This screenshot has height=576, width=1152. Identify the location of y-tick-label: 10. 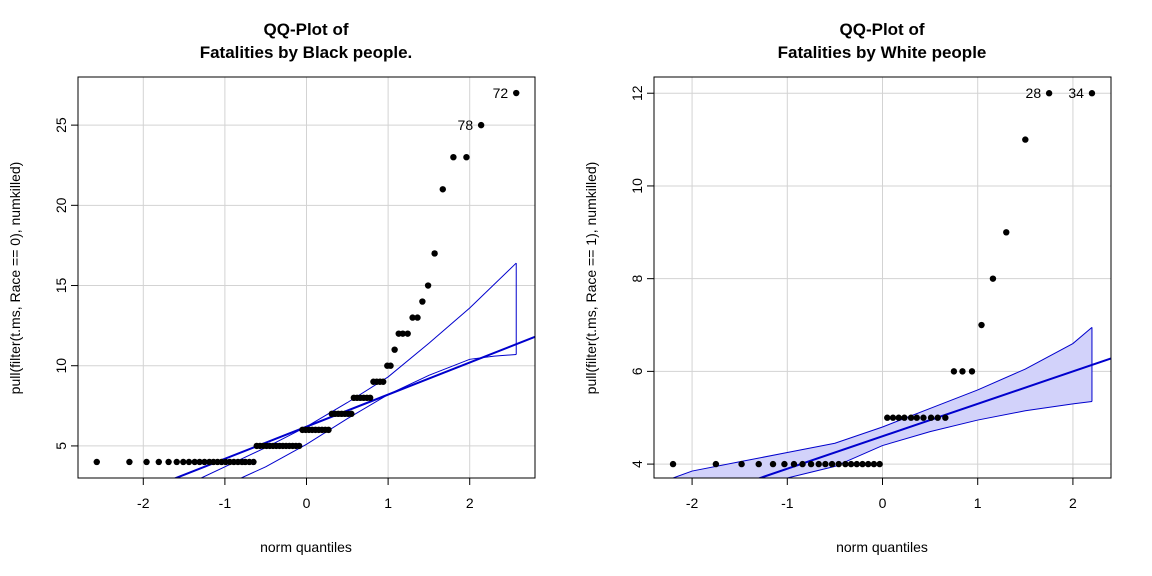
(637, 186).